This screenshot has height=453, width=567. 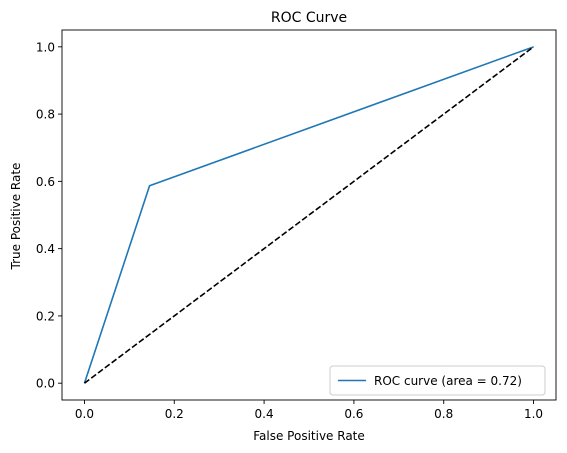 I want to click on x-axis-label: False Positive Rate, so click(x=309, y=436).